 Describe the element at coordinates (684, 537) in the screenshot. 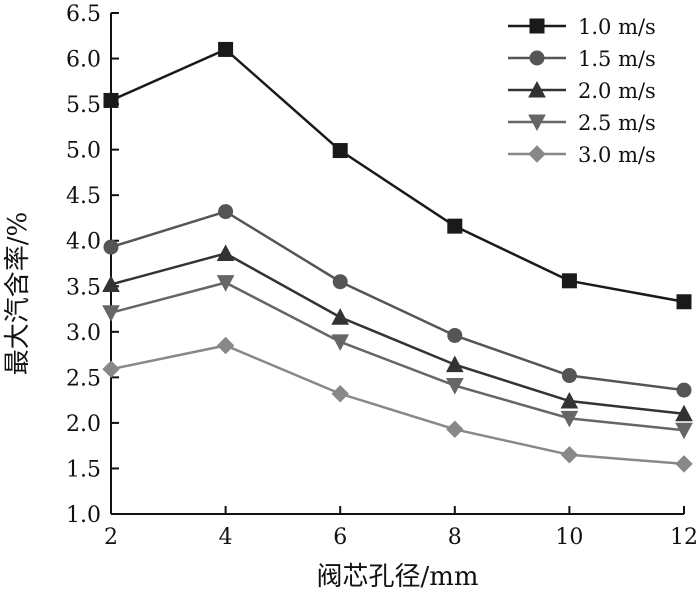

I see `x-tick-label: 12` at that location.